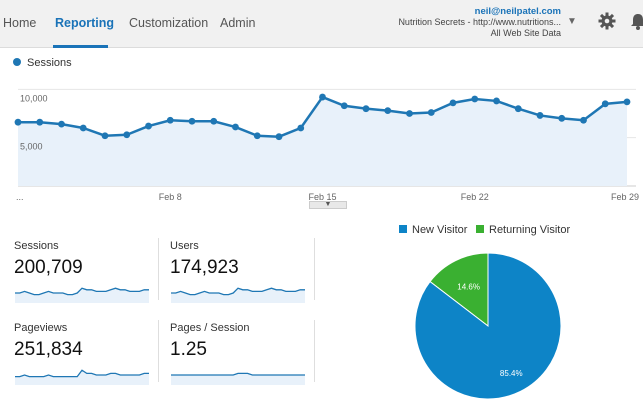 Image resolution: width=643 pixels, height=412 pixels. I want to click on visitor-type-pie-chart: 14.6% 85.4%, so click(488, 326).